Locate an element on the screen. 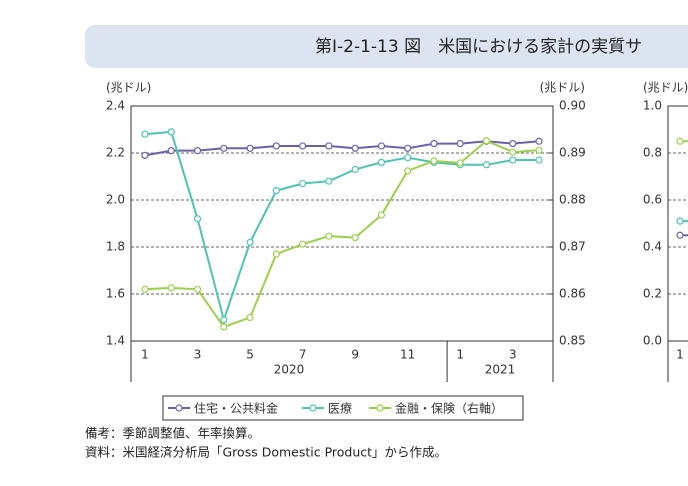 This screenshot has width=688, height=486. x-tick-label: 9 is located at coordinates (355, 355).